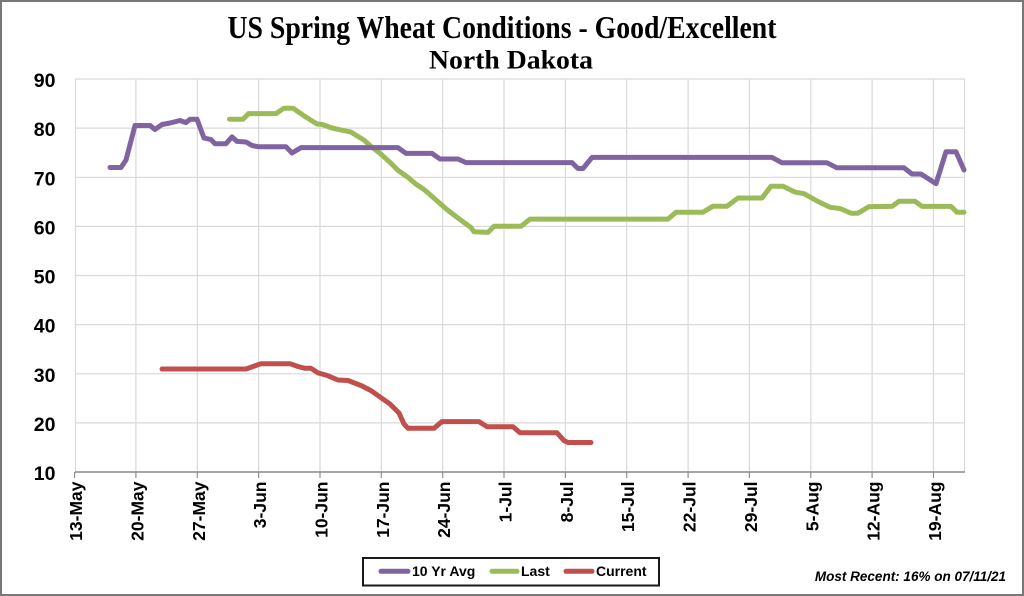 The width and height of the screenshot is (1024, 596). Describe the element at coordinates (690, 507) in the screenshot. I see `svg-text: 22-Jul` at that location.